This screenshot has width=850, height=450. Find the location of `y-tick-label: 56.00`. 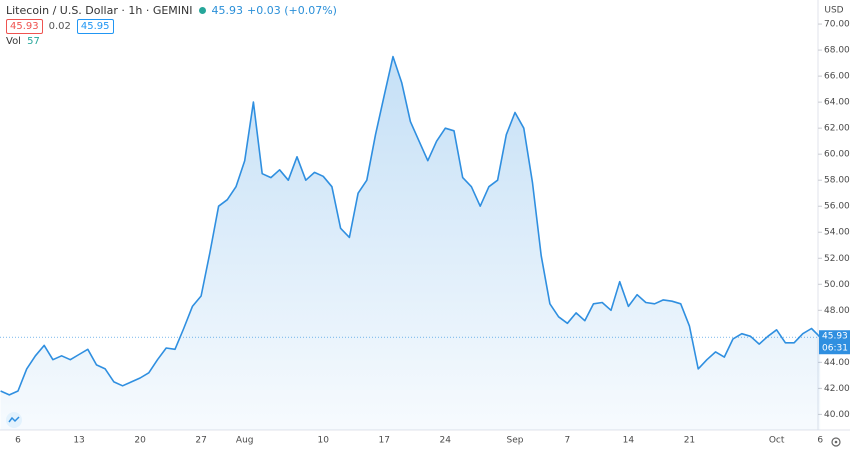

y-tick-label: 56.00 is located at coordinates (837, 207).